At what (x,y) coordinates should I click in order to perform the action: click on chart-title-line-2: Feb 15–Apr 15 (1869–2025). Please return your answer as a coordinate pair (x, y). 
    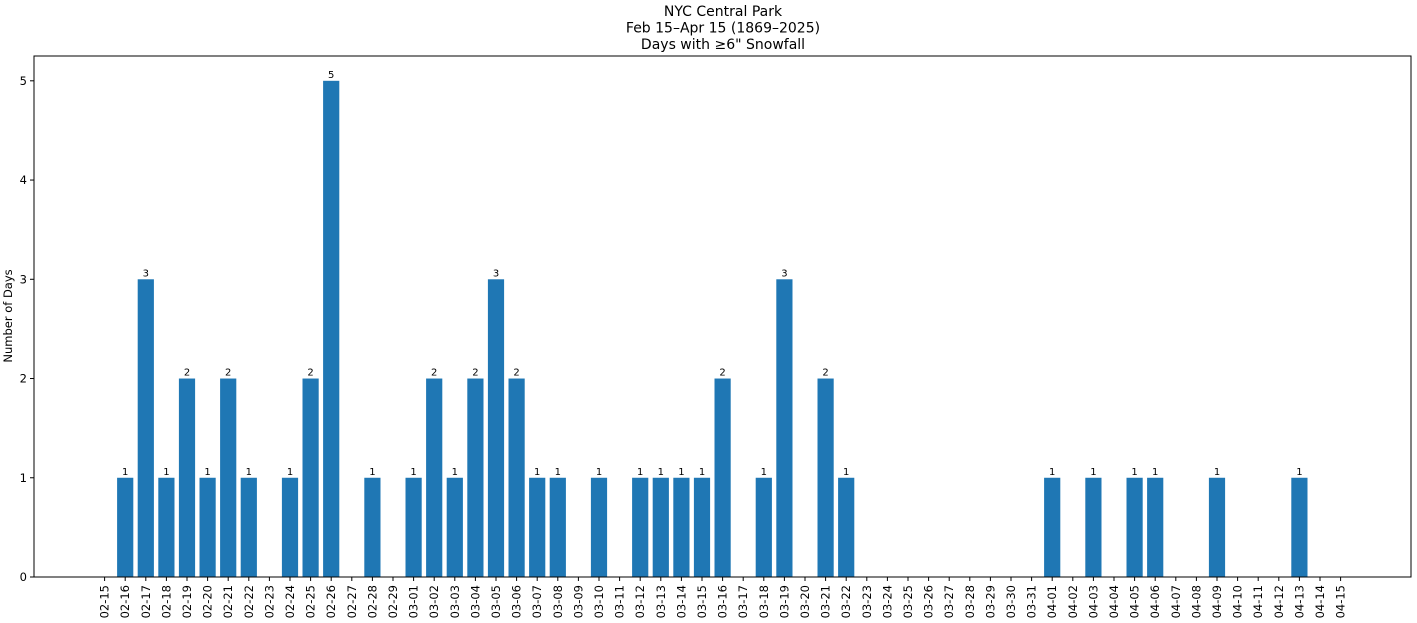
    Looking at the image, I should click on (723, 29).